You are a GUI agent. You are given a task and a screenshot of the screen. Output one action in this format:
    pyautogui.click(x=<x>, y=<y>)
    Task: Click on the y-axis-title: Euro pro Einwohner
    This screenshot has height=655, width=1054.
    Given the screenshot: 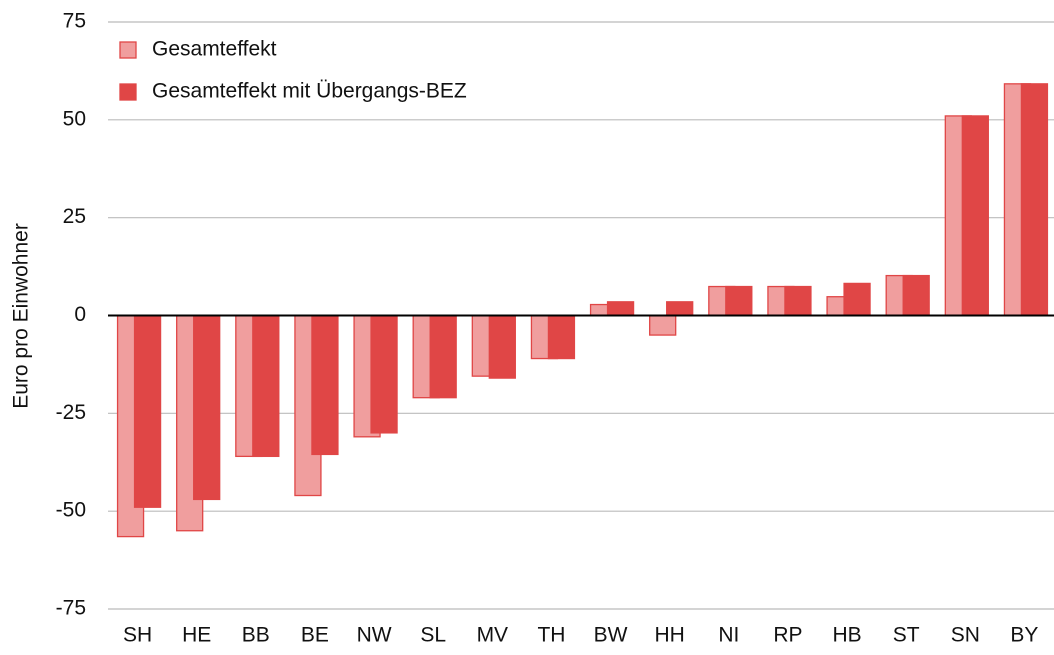 What is the action you would take?
    pyautogui.click(x=21, y=316)
    